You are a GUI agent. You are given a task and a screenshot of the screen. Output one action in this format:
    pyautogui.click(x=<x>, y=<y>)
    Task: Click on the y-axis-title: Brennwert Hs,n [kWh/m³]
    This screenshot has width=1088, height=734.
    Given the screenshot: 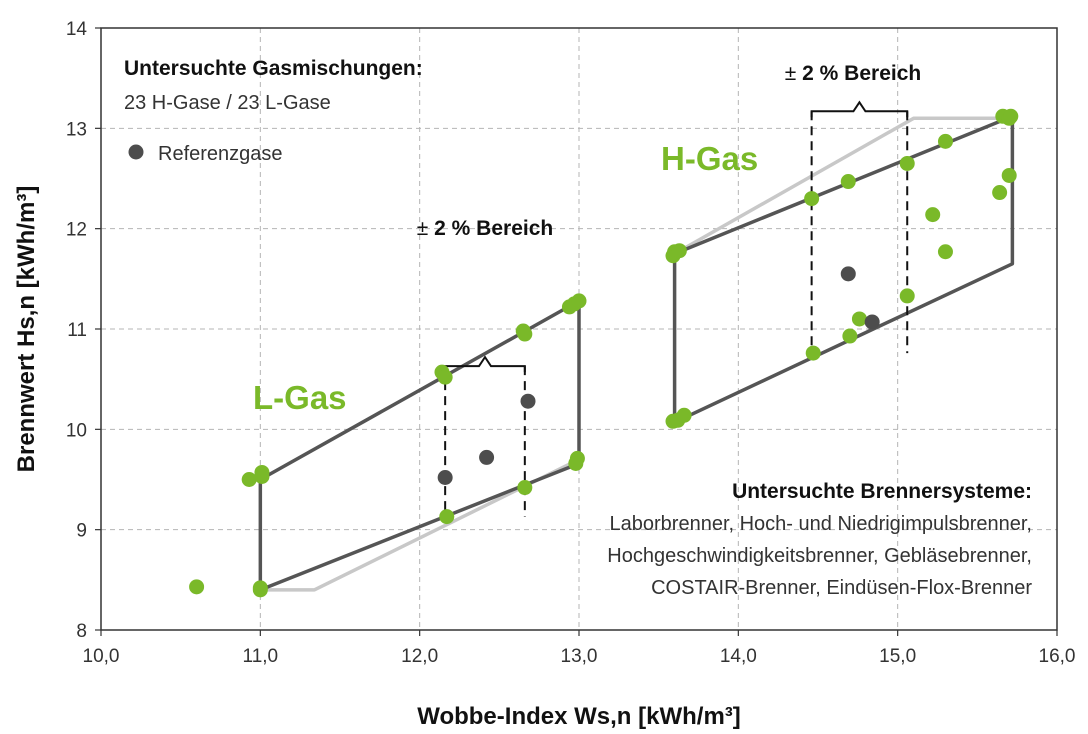 What is the action you would take?
    pyautogui.click(x=26, y=329)
    